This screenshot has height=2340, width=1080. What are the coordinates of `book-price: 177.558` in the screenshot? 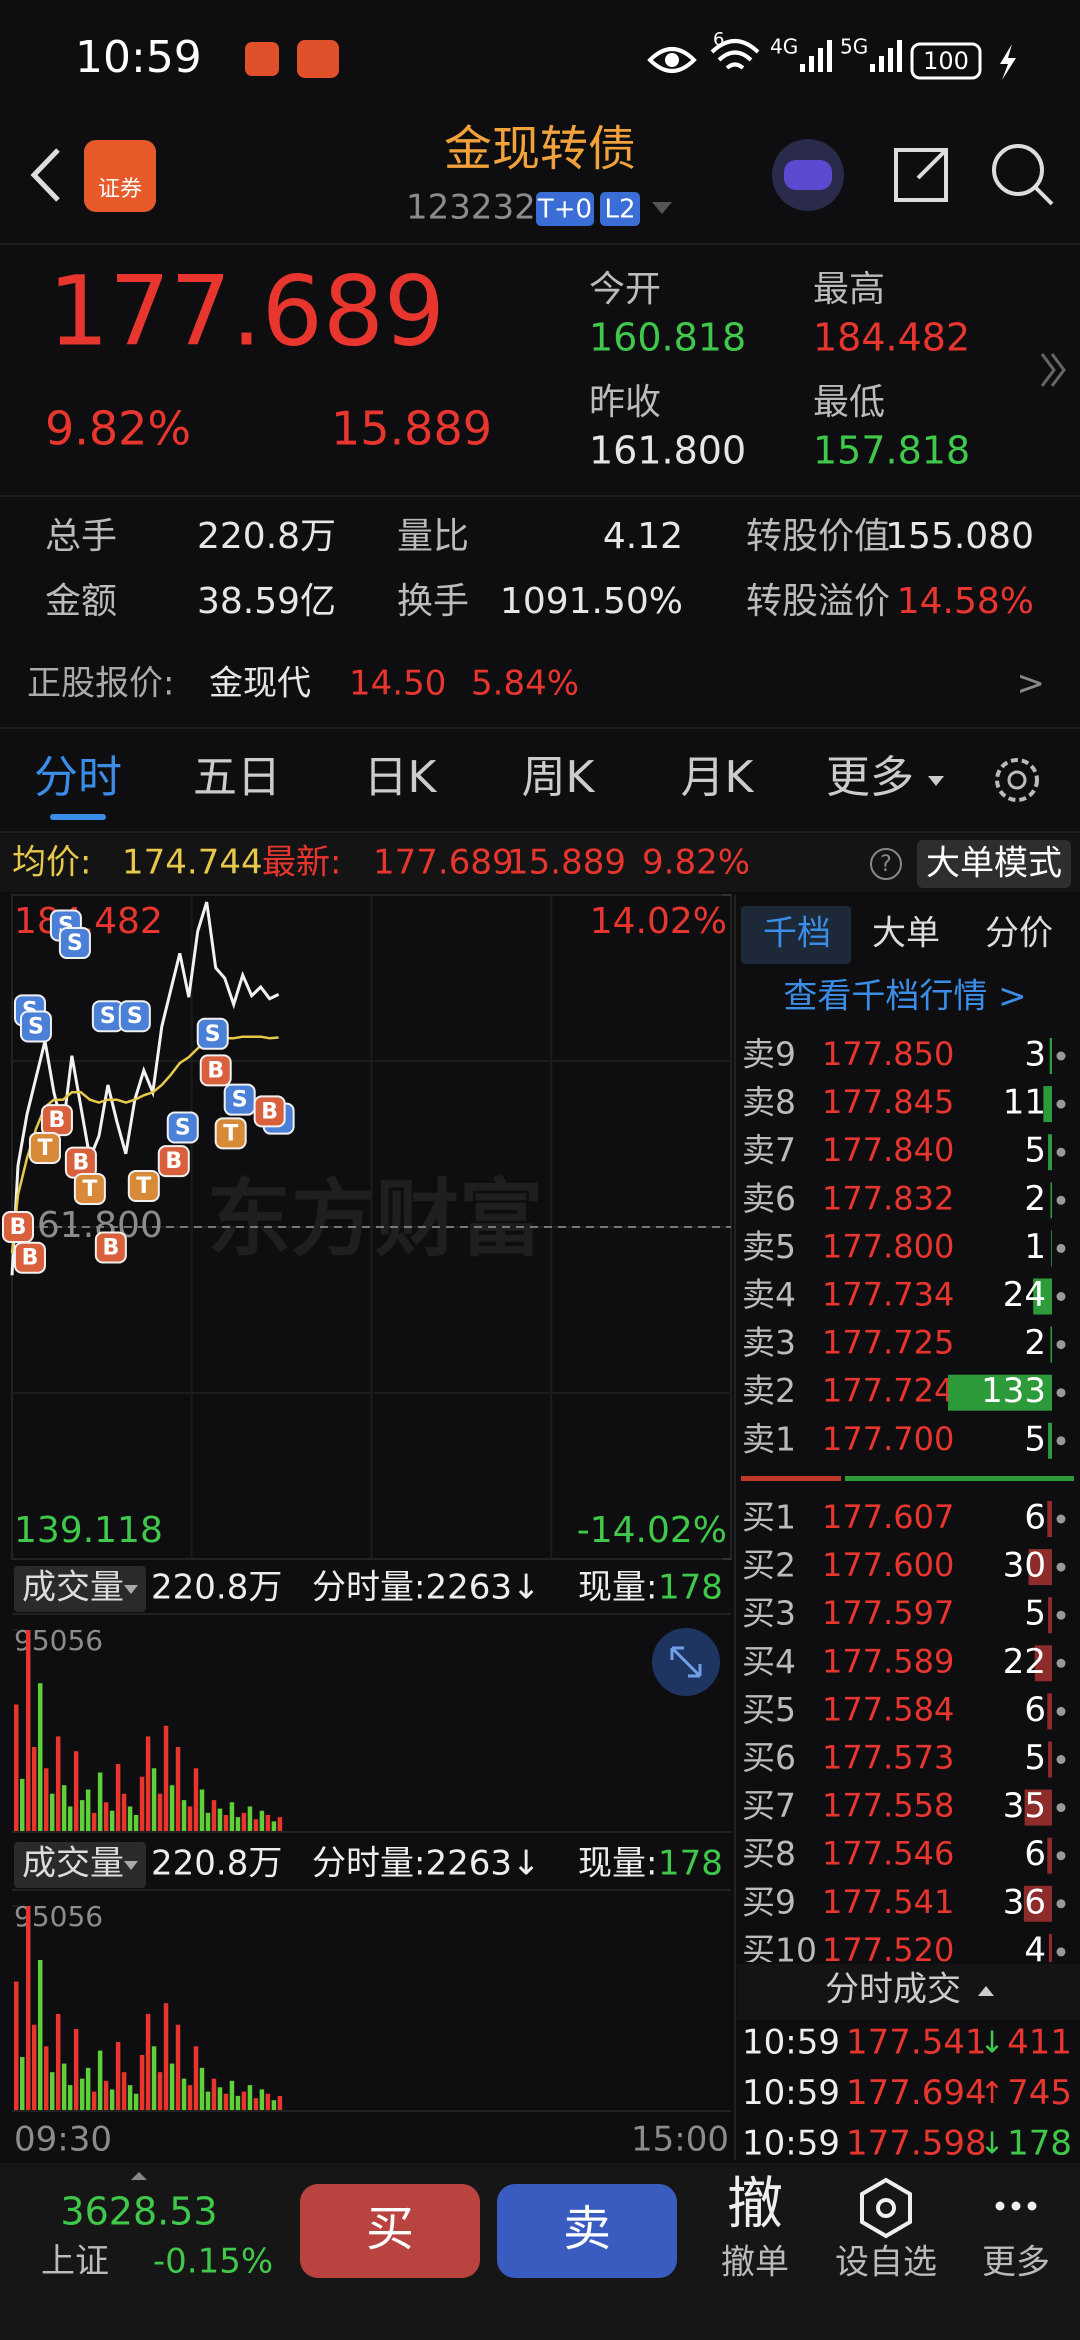 It's located at (888, 1806).